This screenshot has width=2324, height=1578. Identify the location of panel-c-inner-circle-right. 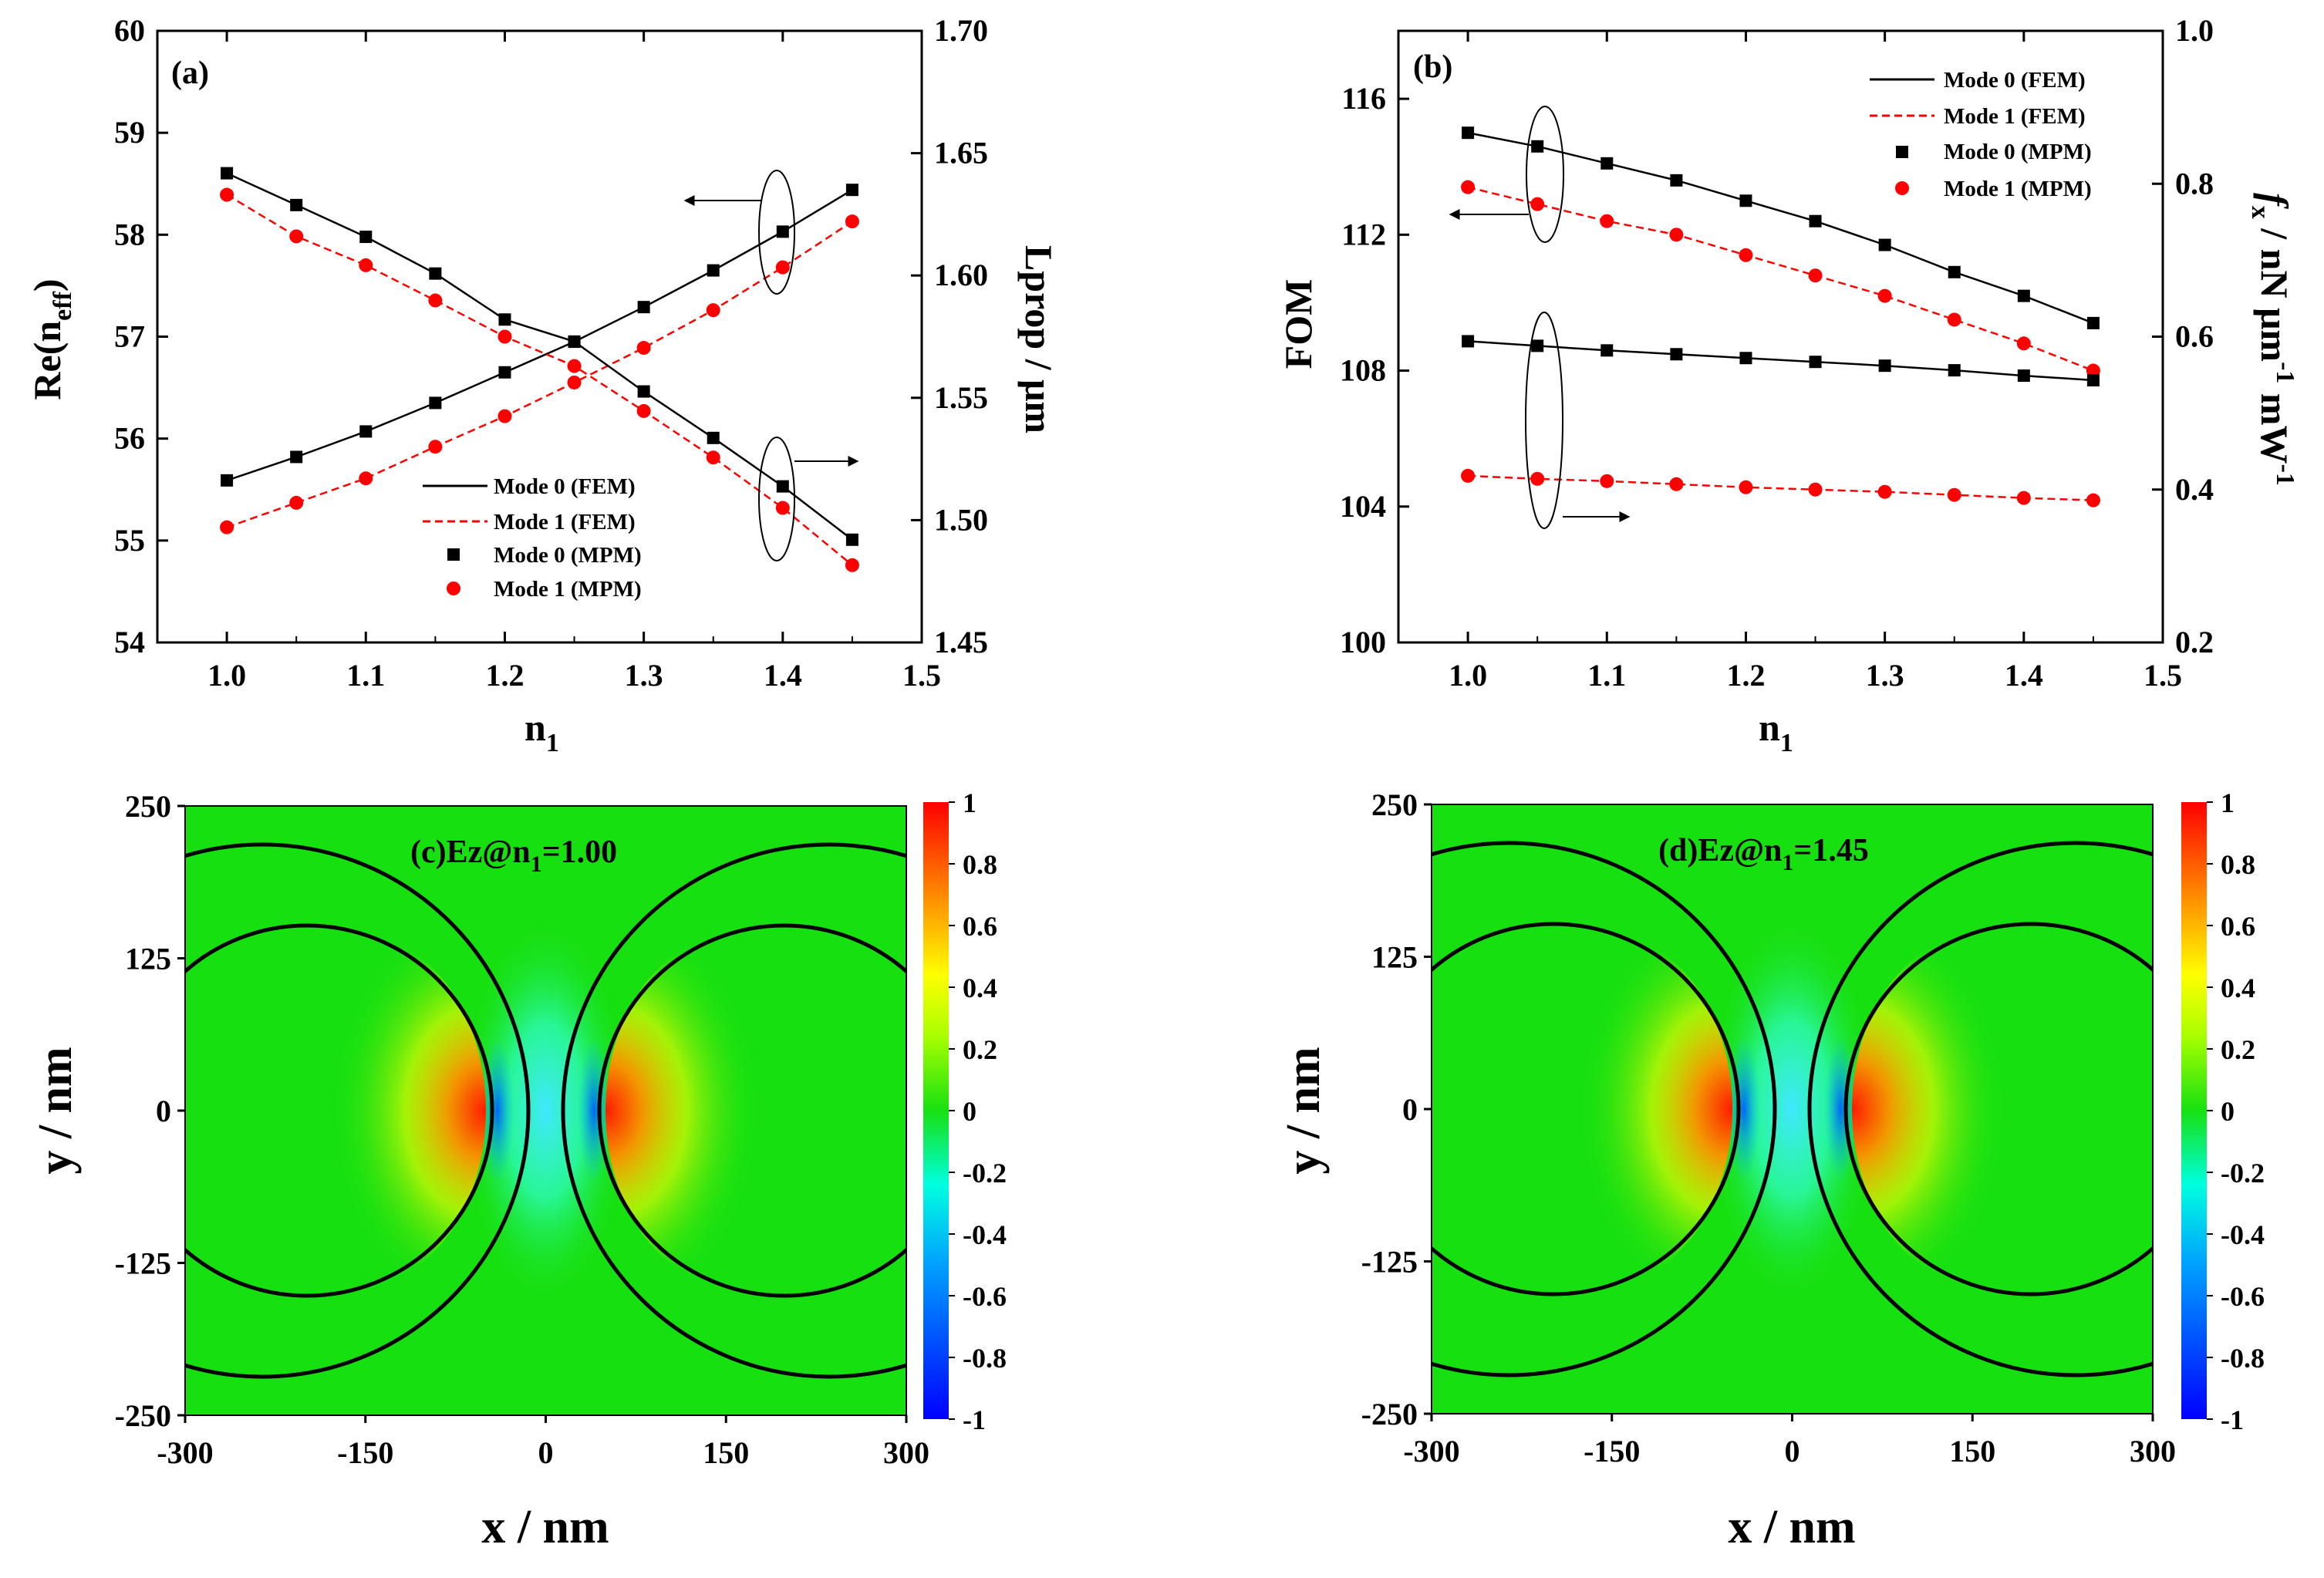
(751, 1110).